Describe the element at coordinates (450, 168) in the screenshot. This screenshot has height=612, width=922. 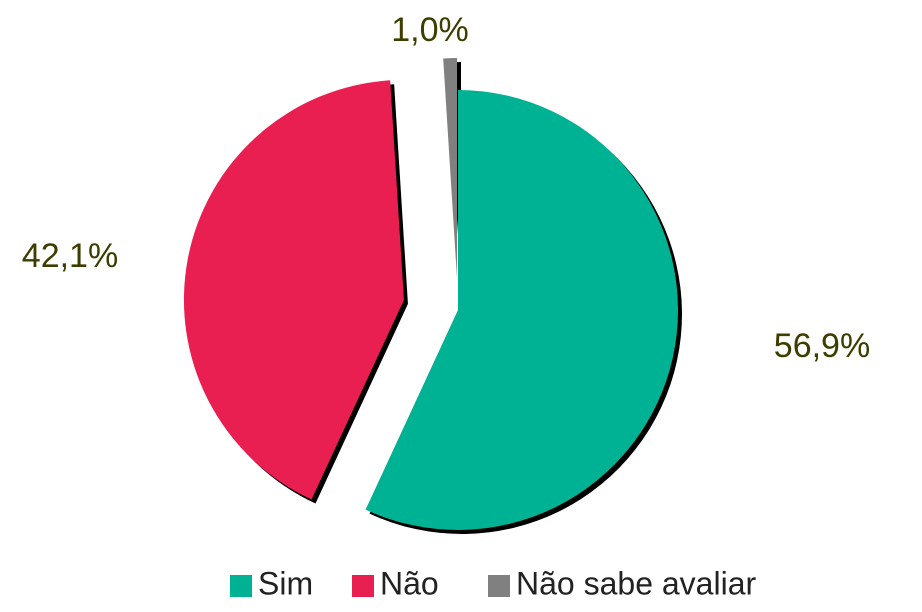
I see `slice` at that location.